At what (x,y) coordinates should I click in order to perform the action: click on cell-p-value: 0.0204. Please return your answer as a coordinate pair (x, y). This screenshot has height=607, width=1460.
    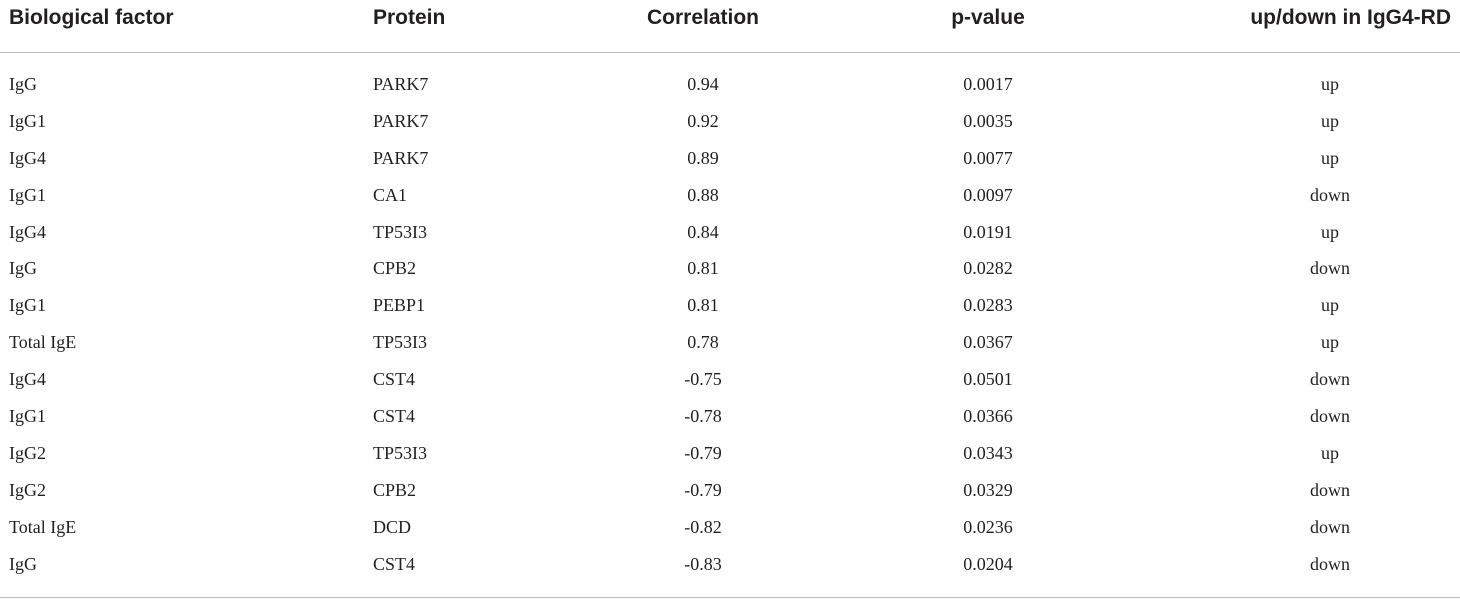
    Looking at the image, I should click on (988, 563).